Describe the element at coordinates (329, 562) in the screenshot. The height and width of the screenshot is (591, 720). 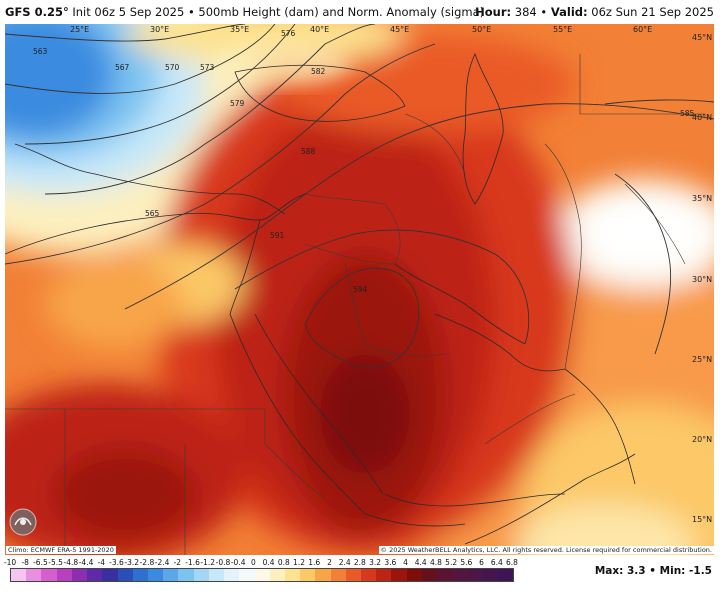
I see `colorbar-tick-label: 2` at that location.